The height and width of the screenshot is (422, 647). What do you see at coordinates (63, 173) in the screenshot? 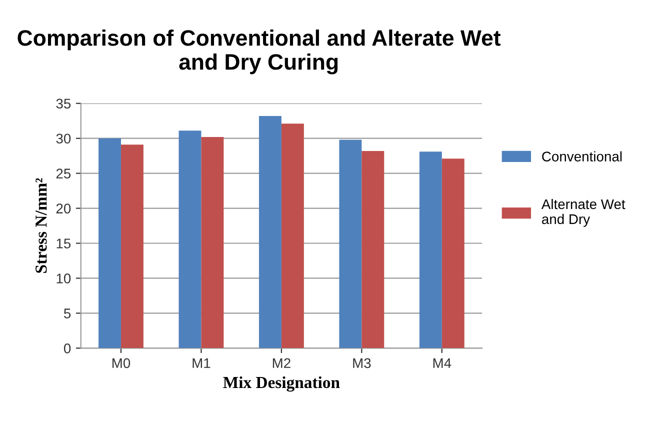
I see `y-tick-label: 25` at bounding box center [63, 173].